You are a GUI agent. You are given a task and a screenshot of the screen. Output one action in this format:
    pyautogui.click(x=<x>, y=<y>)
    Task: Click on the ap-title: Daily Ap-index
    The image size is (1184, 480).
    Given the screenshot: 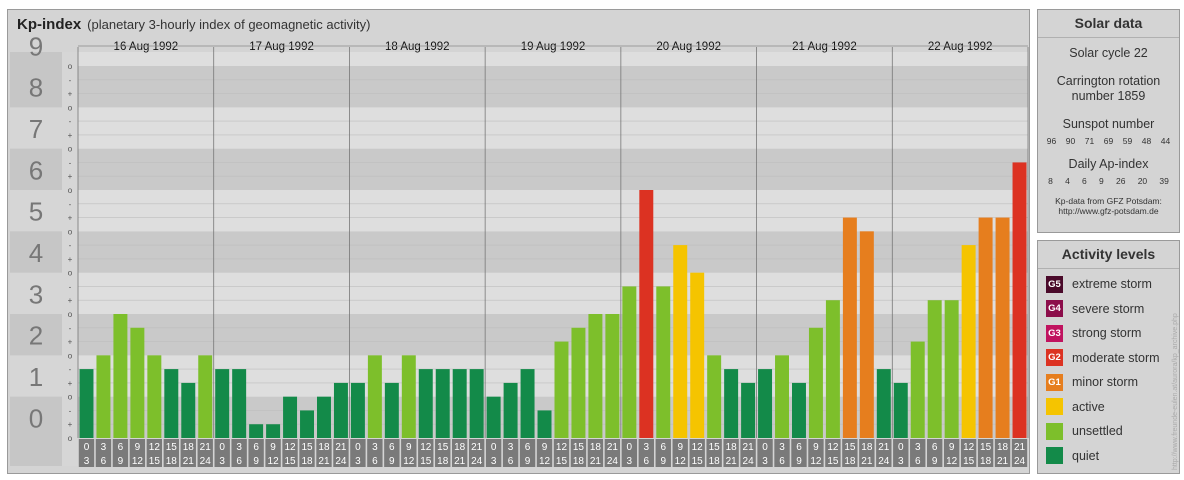 What is the action you would take?
    pyautogui.click(x=1108, y=164)
    